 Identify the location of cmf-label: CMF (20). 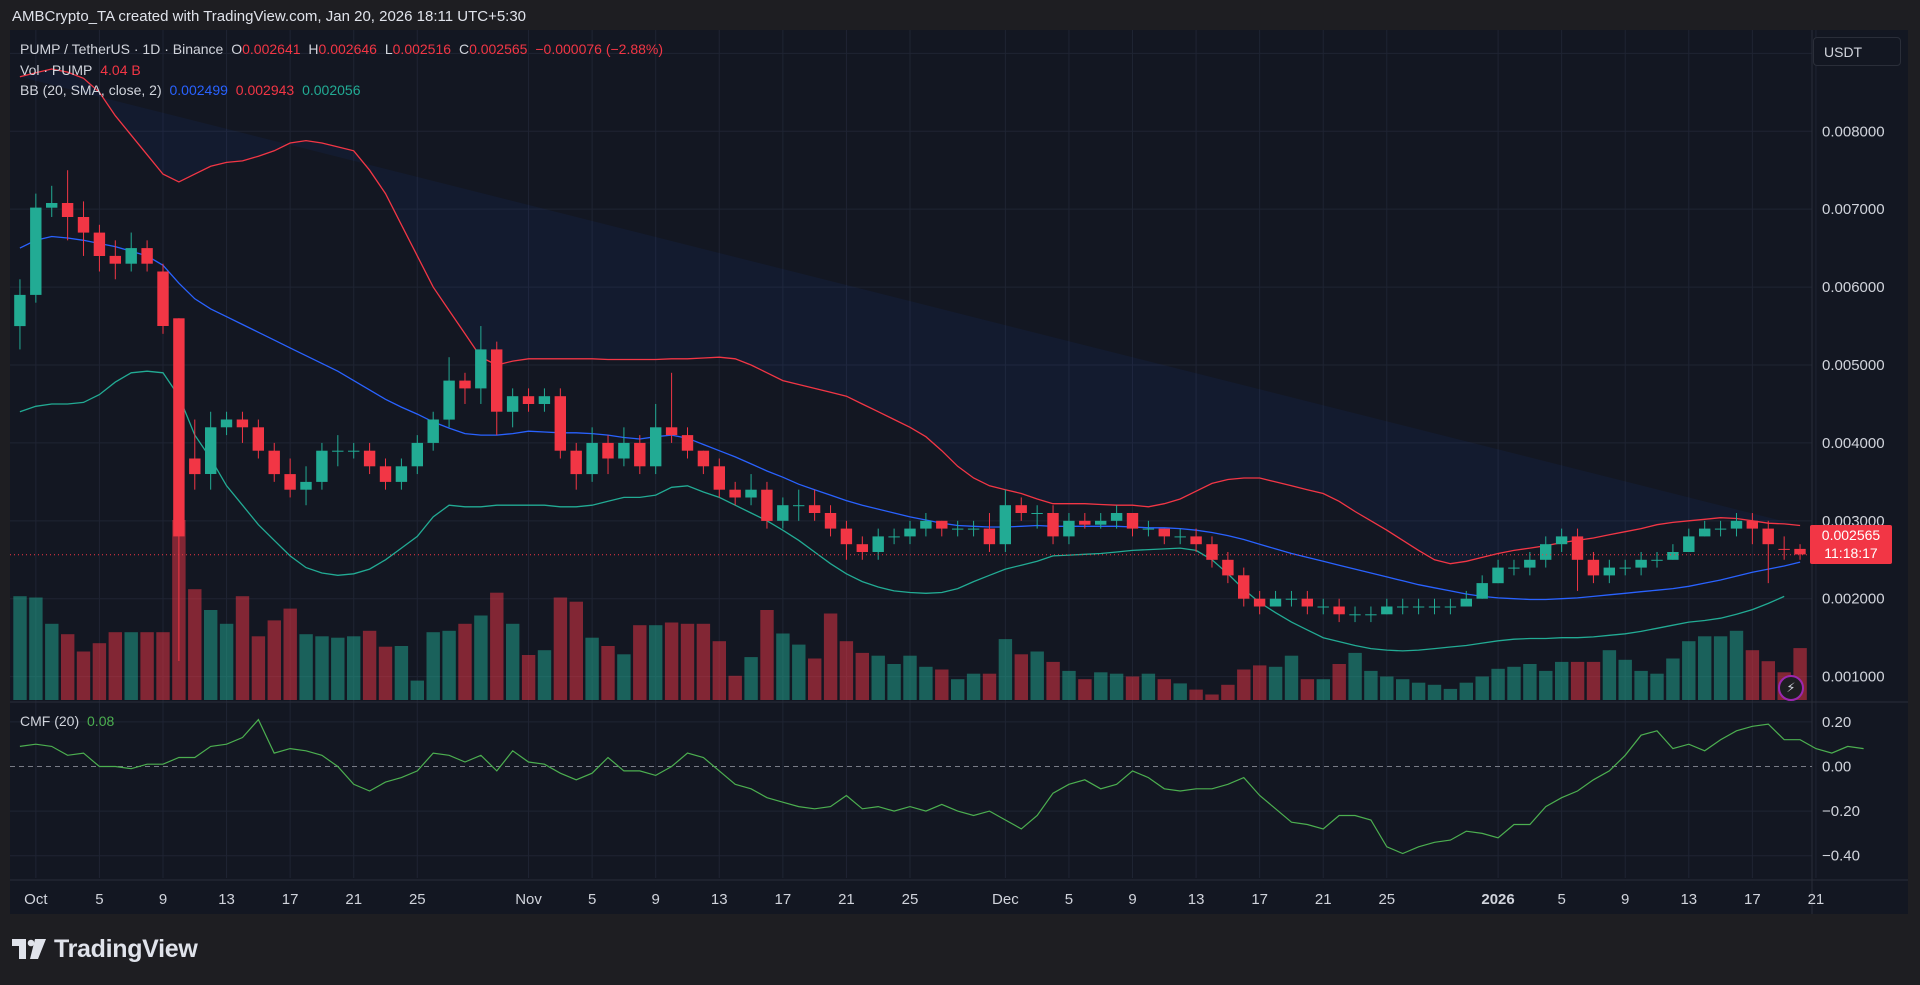
(50, 721).